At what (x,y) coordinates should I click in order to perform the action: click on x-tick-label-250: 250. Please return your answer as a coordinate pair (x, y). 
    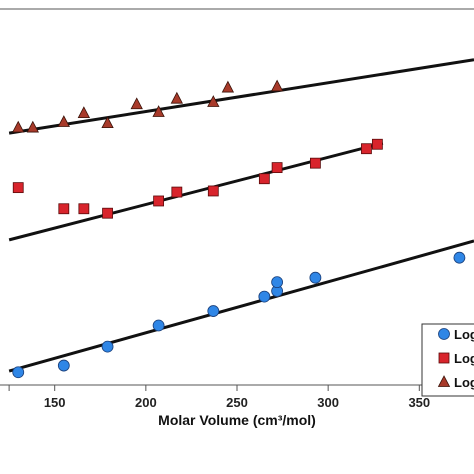
    Looking at the image, I should click on (237, 402).